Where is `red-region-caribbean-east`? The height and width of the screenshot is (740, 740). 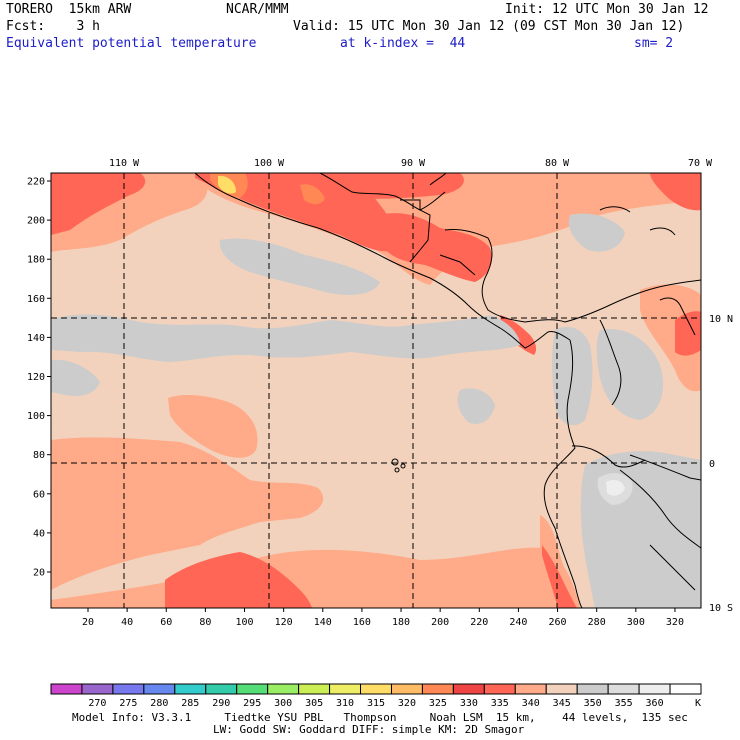 red-region-caribbean-east is located at coordinates (675, 192).